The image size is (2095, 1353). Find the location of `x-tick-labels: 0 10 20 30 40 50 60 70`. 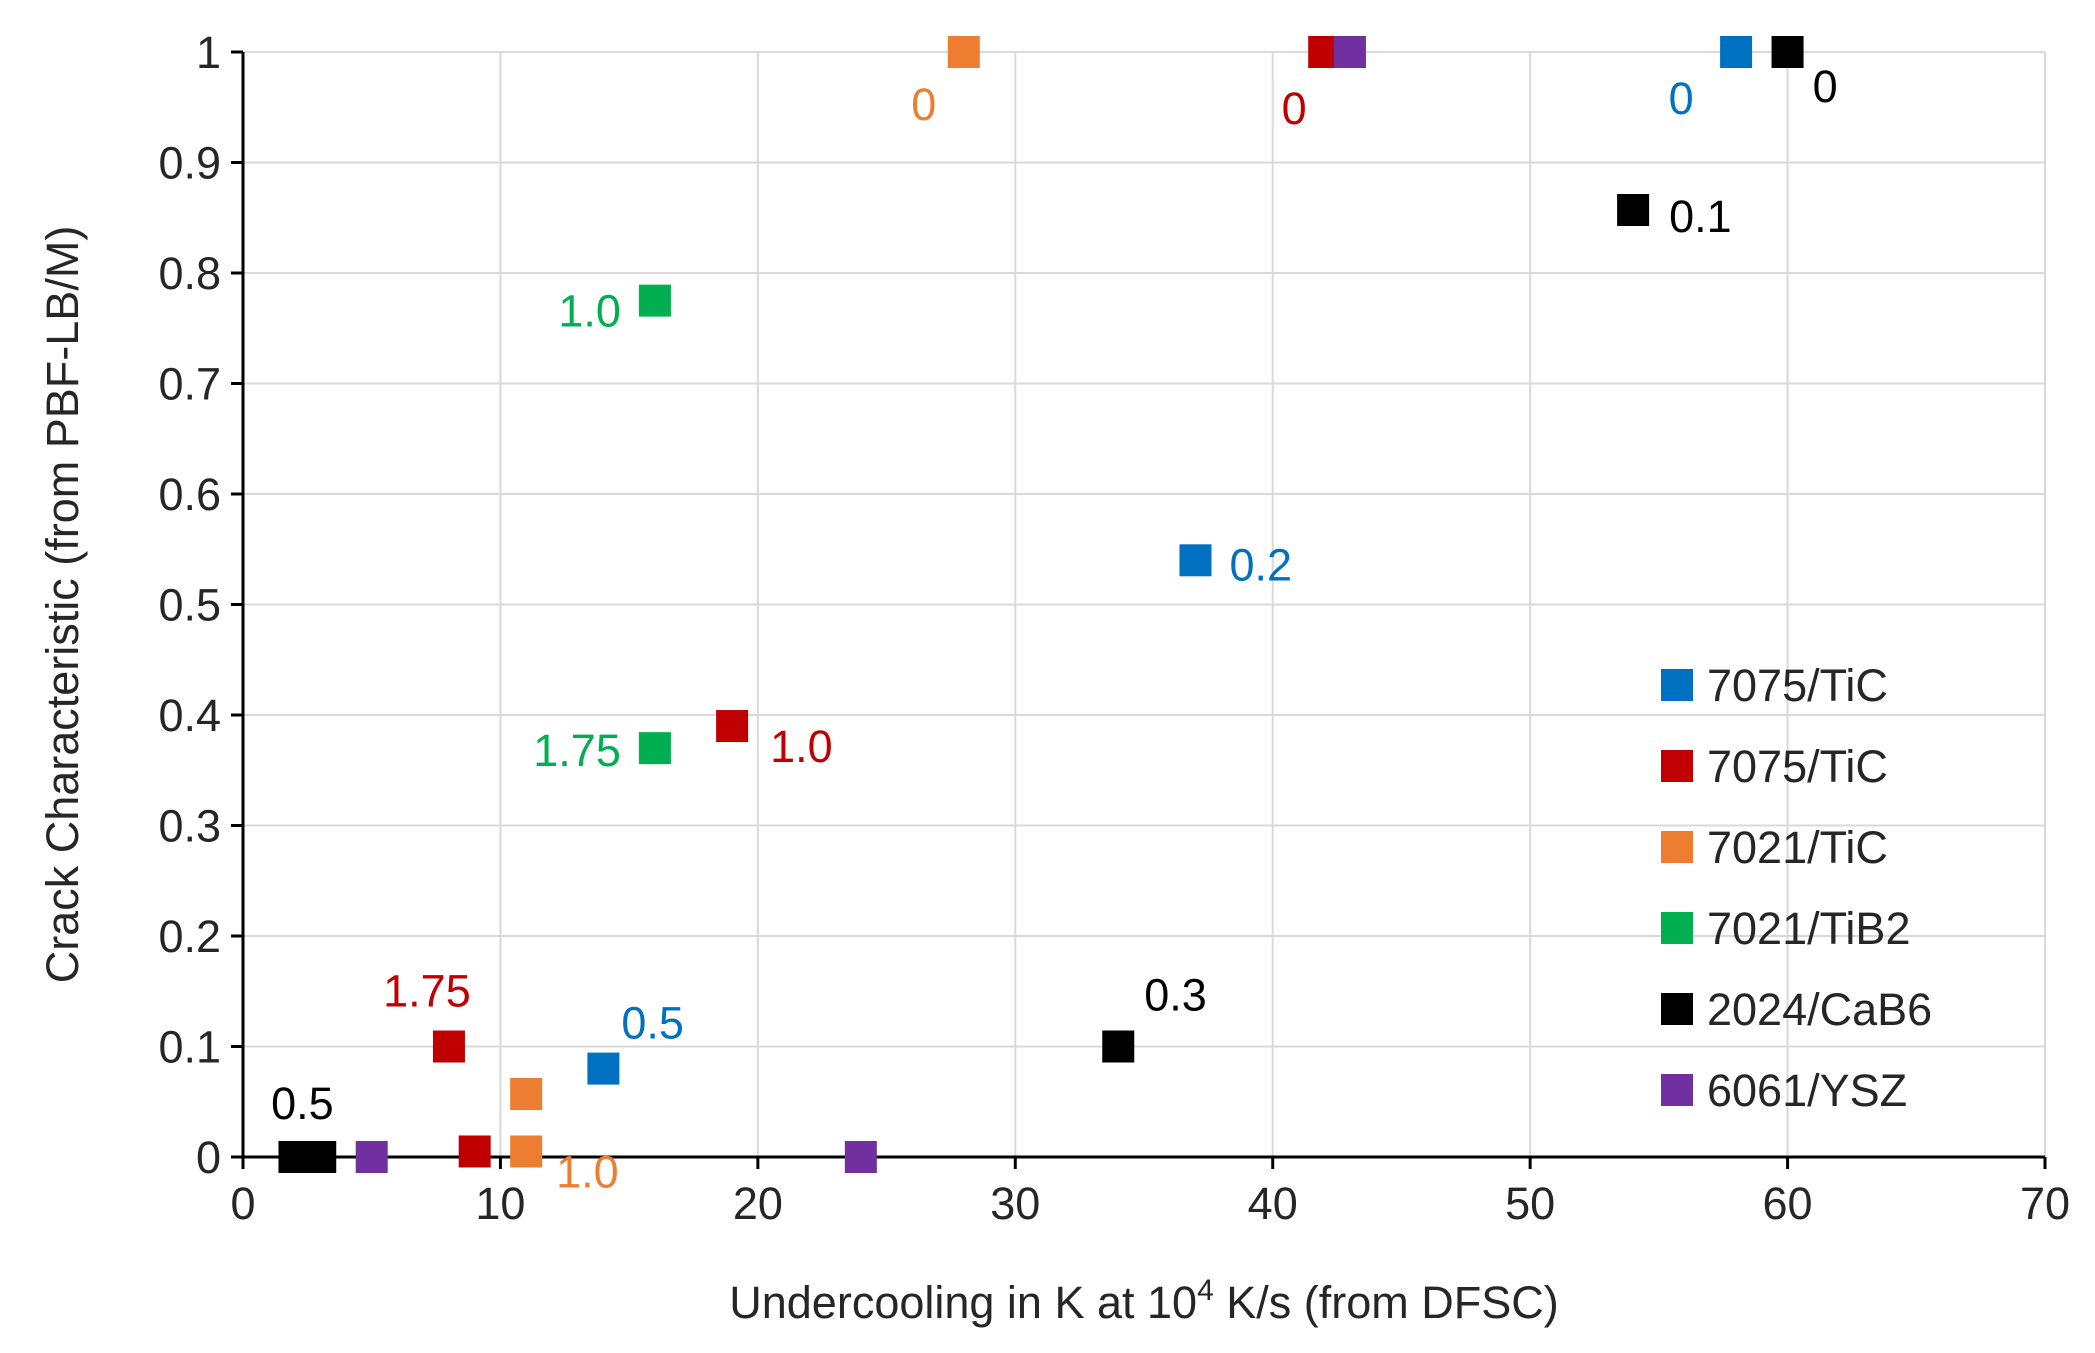

x-tick-labels: 0 10 20 30 40 50 60 70 is located at coordinates (1150, 1203).